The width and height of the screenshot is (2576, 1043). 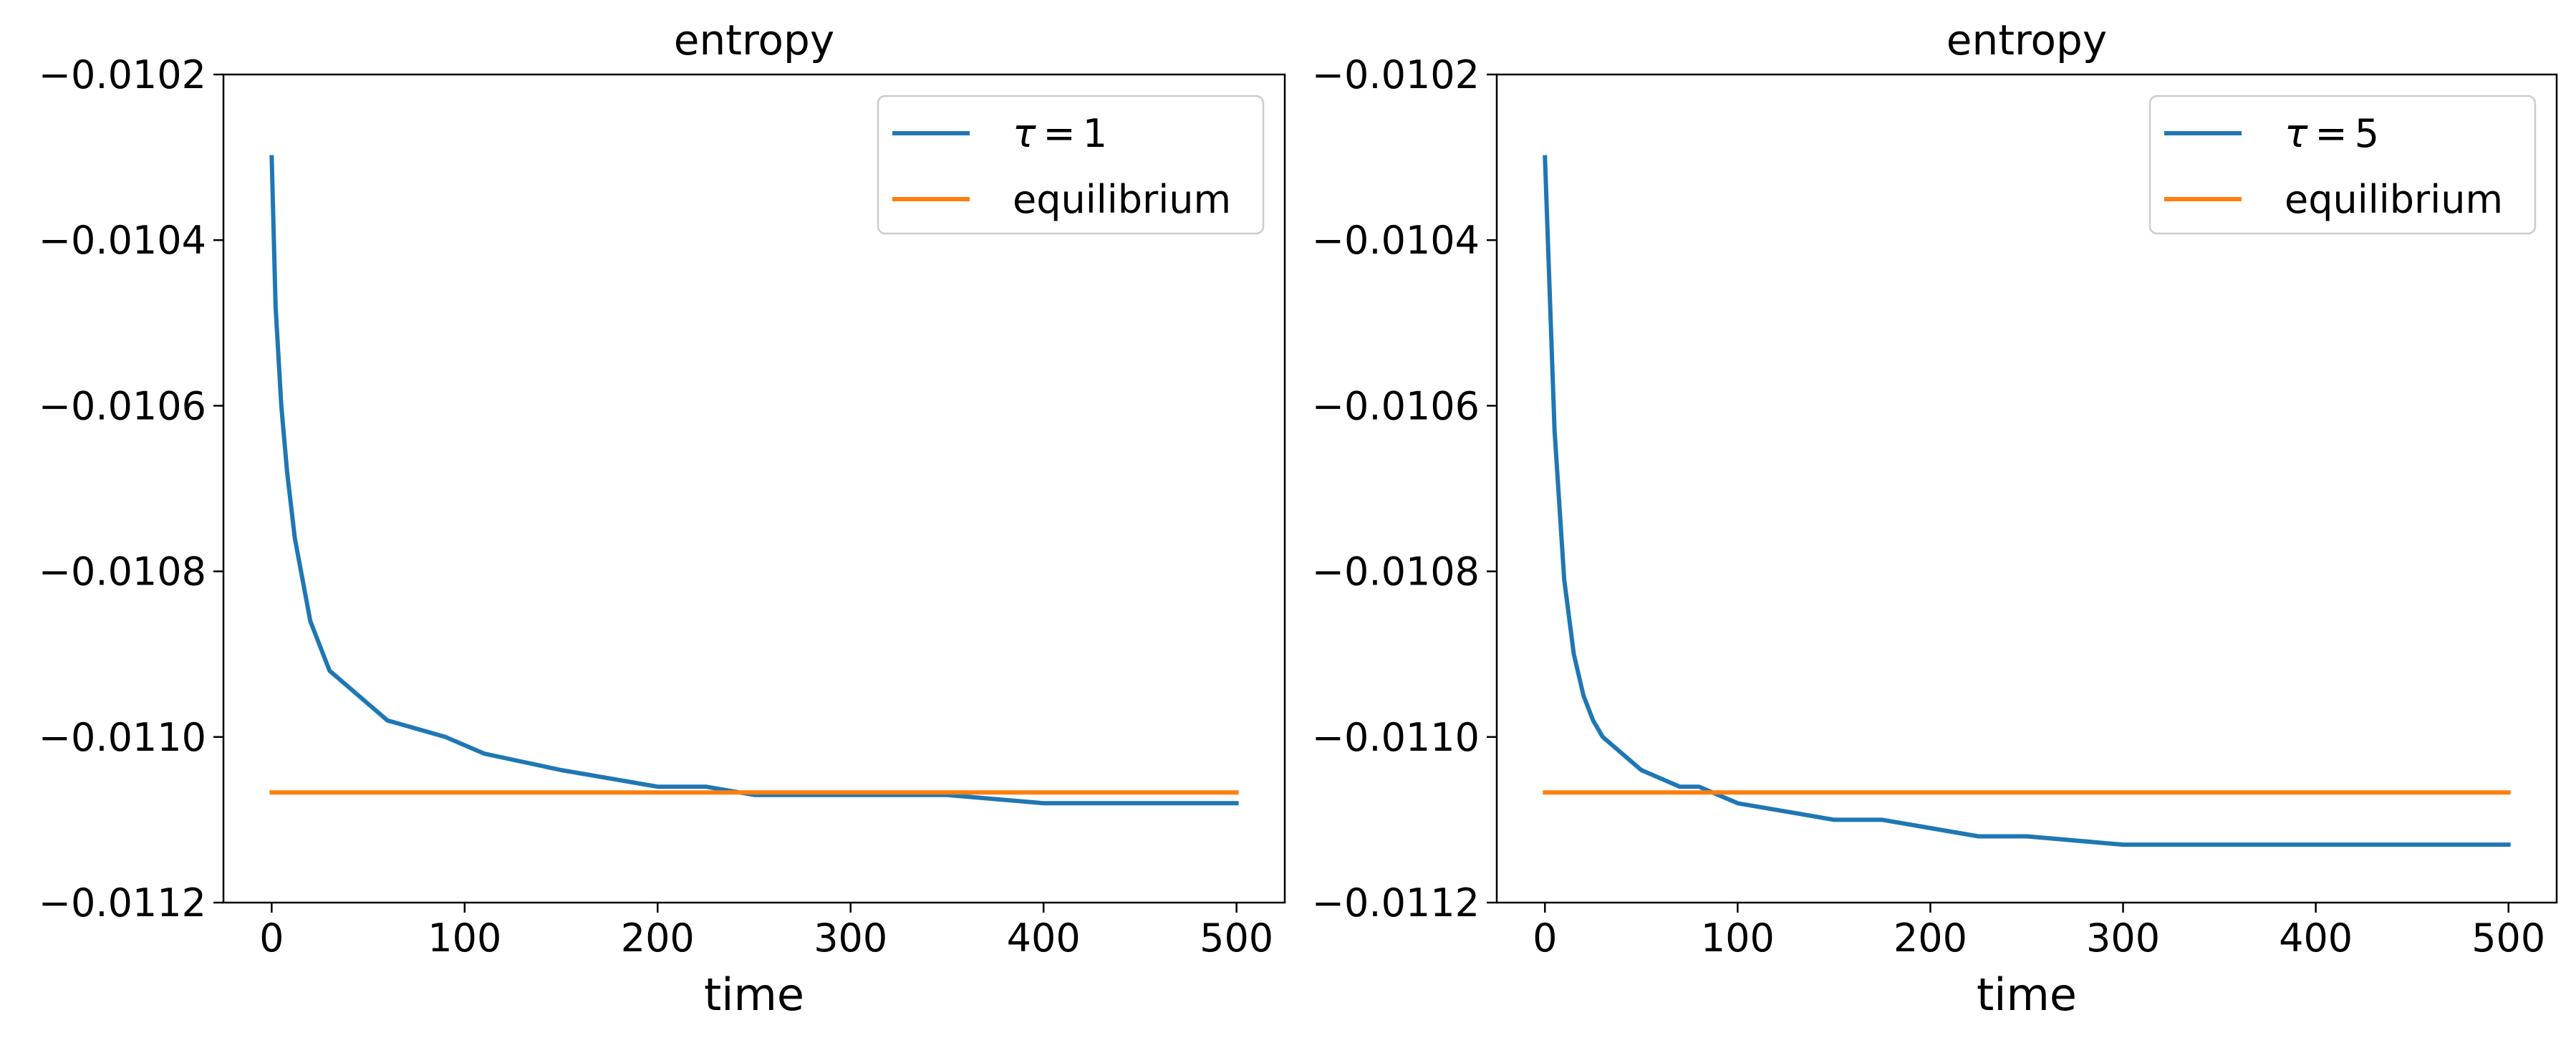 I want to click on legend-label-0: τ = 1, so click(x=1060, y=133).